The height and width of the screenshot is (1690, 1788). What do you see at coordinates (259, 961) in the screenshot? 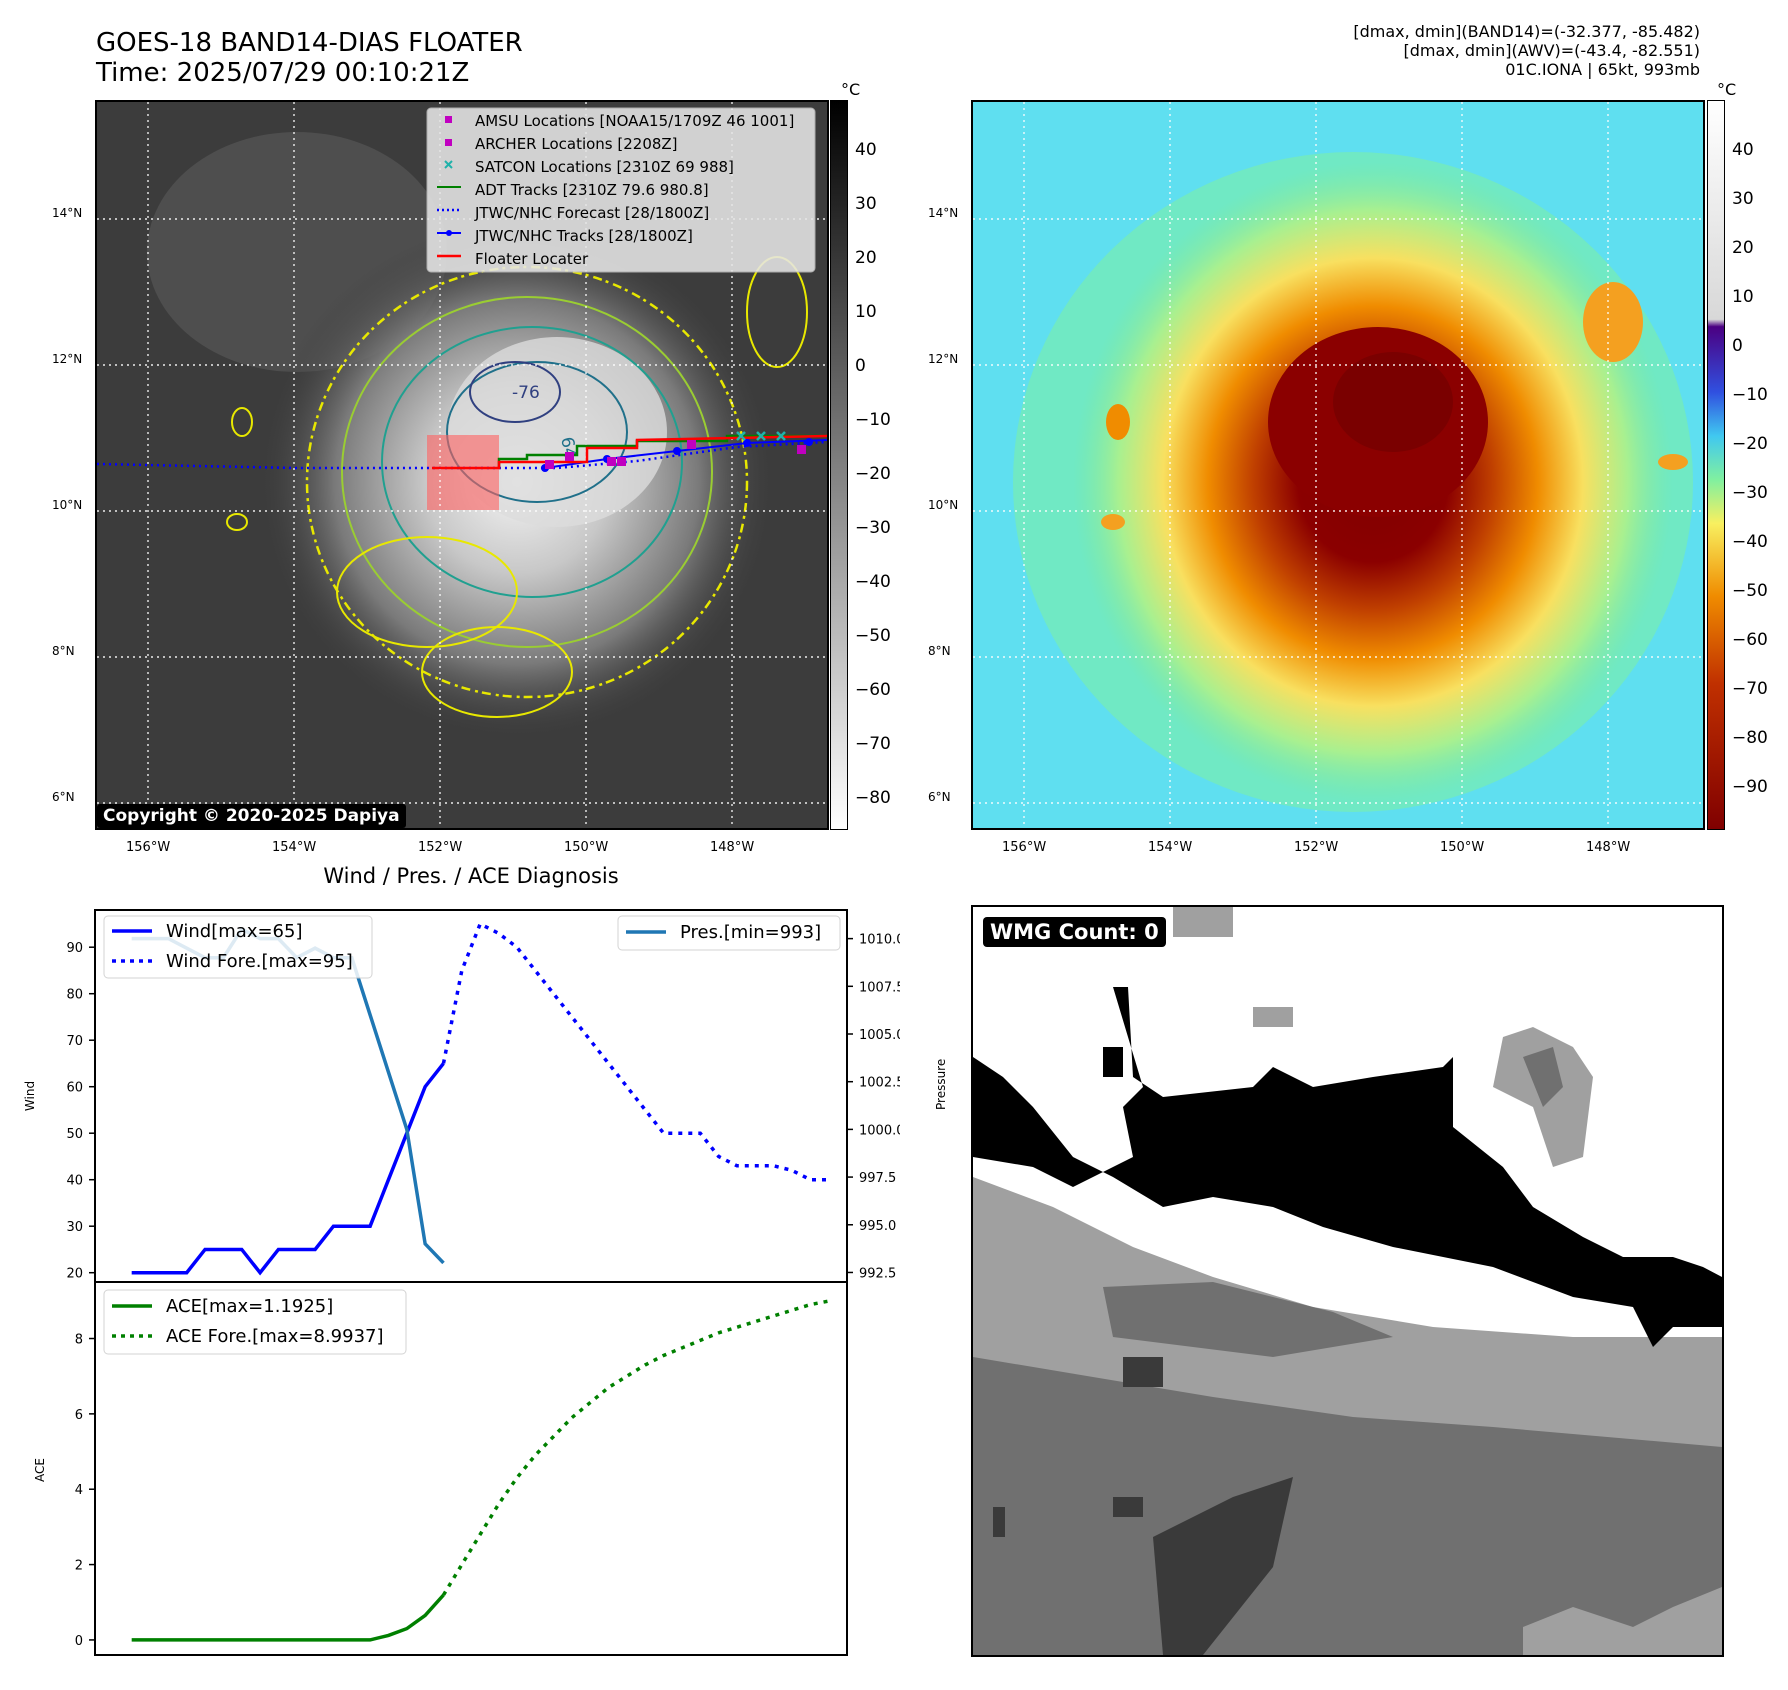
I see `legend-wind-fore: Wind Fore.[max=95]` at bounding box center [259, 961].